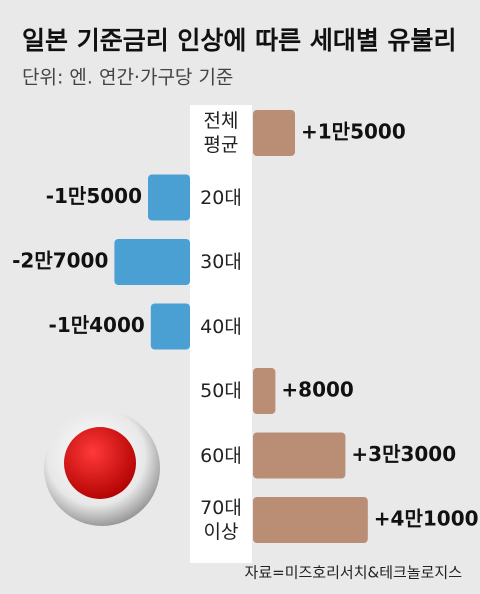 The image size is (480, 594). Describe the element at coordinates (317, 390) in the screenshot. I see `value-label: +8000` at that location.